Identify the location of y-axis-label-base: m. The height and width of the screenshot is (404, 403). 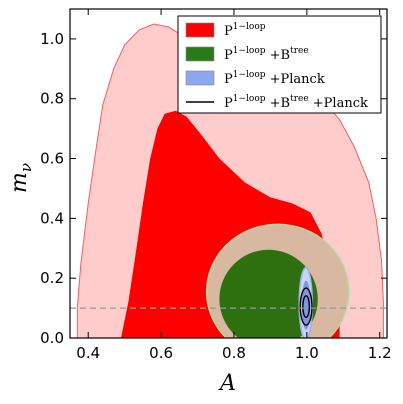
(19, 182).